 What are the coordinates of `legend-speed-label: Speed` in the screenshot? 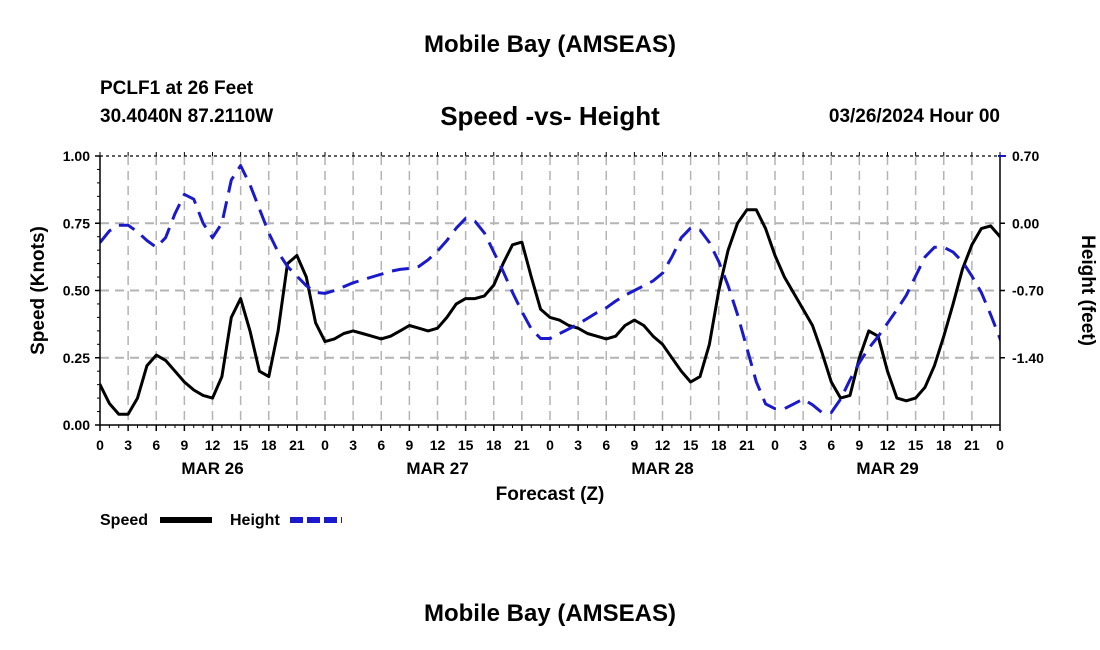 It's located at (124, 520).